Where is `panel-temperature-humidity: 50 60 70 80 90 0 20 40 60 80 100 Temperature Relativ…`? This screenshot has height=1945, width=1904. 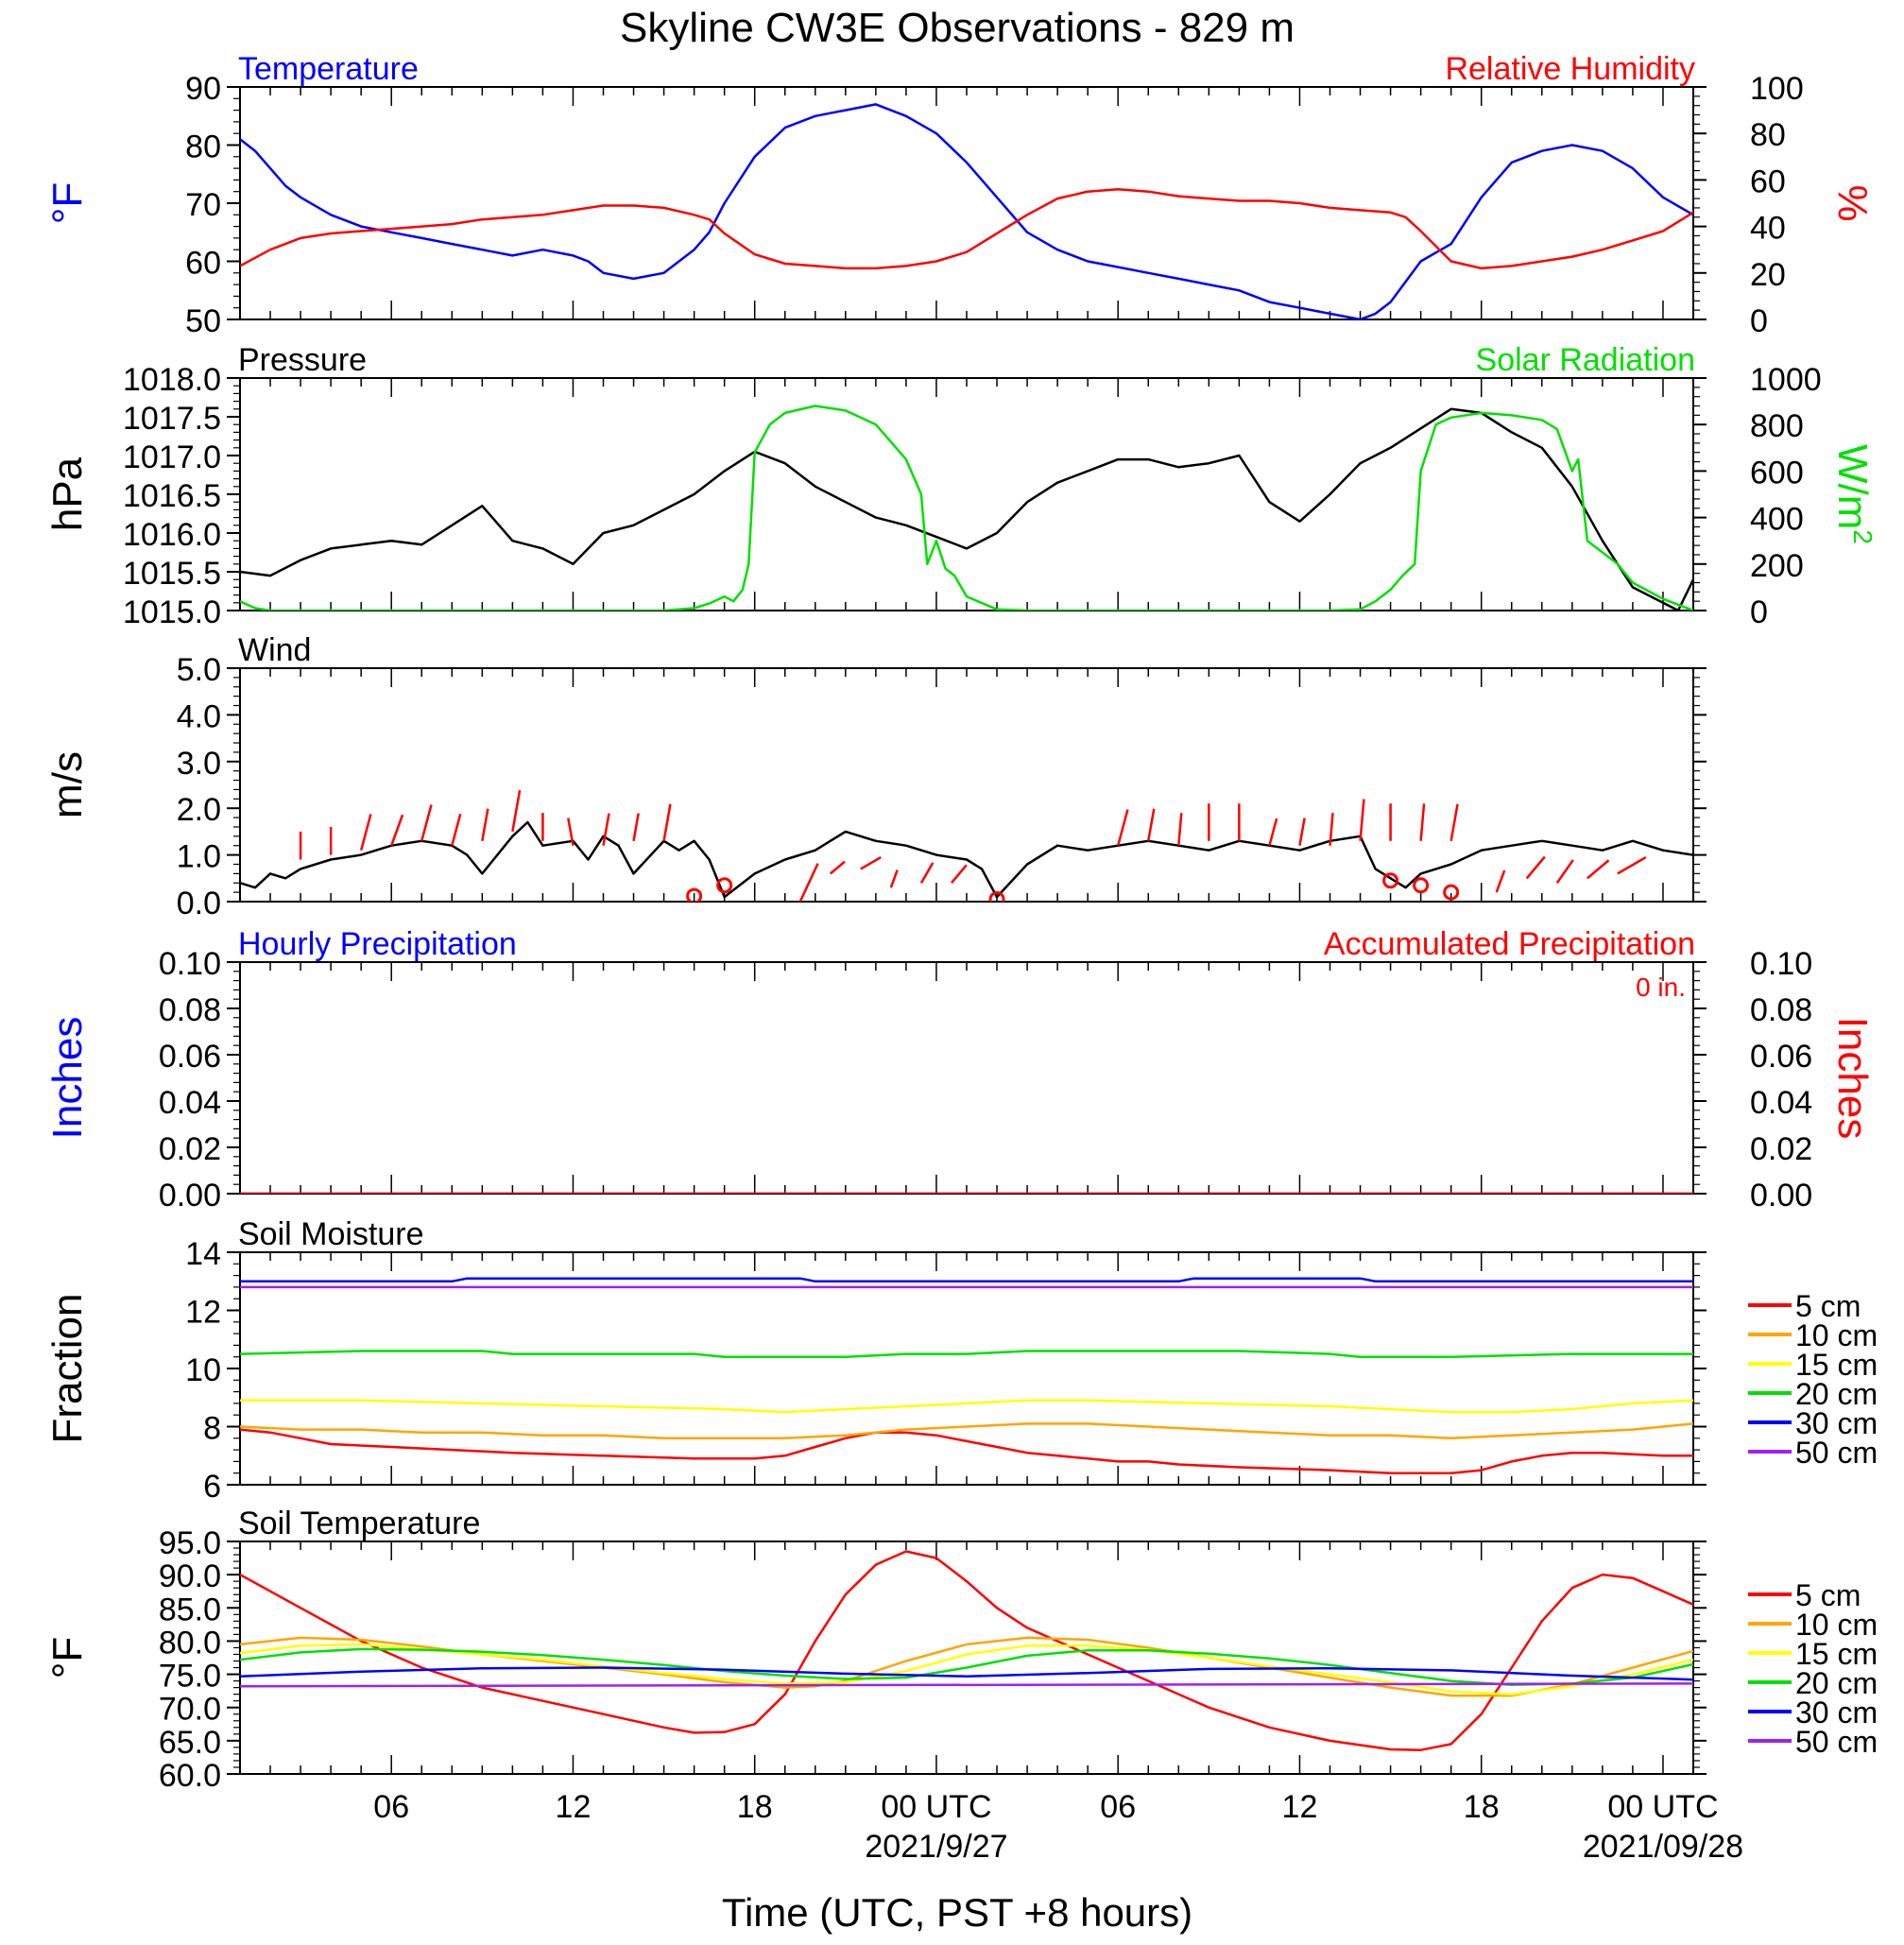
panel-temperature-humidity: 50 60 70 80 90 0 20 40 60 80 100 Temperature Relativ… is located at coordinates (960, 195).